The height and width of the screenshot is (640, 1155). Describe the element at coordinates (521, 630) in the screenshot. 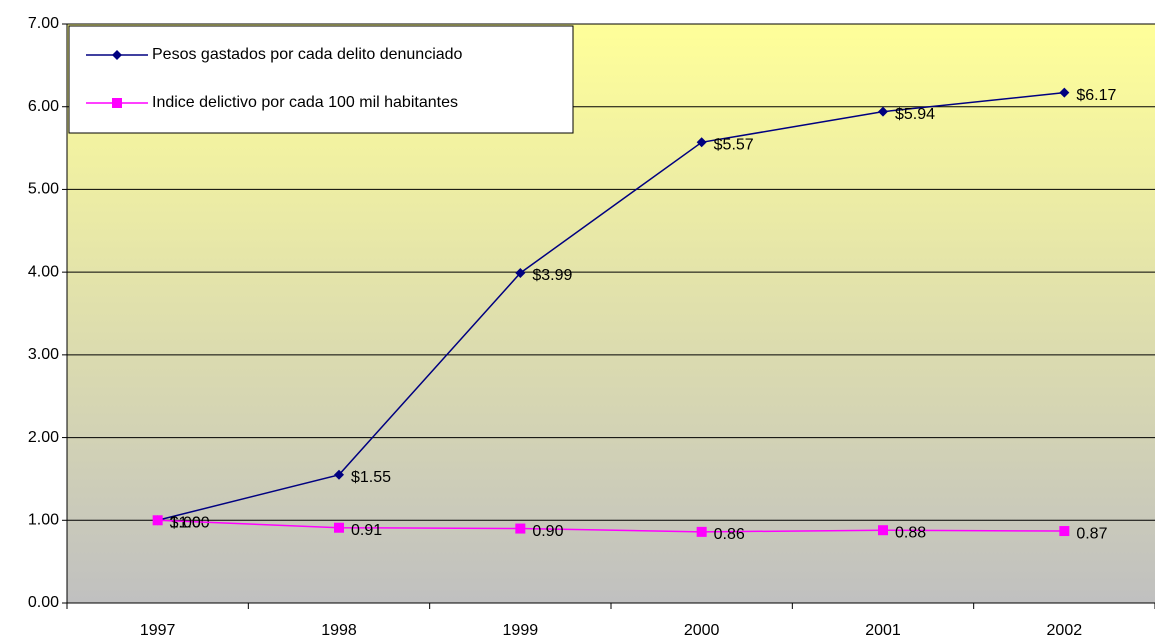

I see `x-tick-label: 1999` at that location.